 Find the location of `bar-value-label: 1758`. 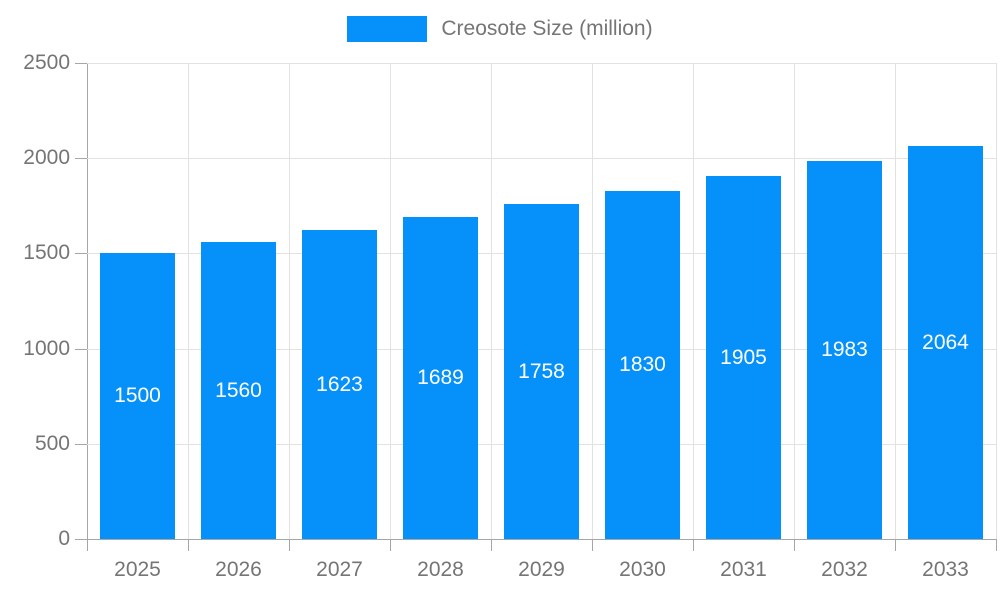

bar-value-label: 1758 is located at coordinates (541, 371).